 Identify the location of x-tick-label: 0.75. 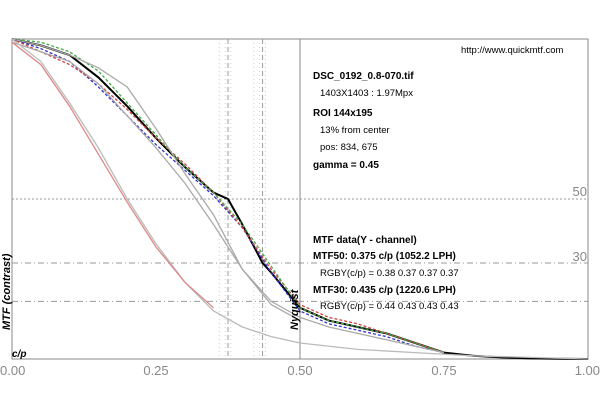
(443, 370).